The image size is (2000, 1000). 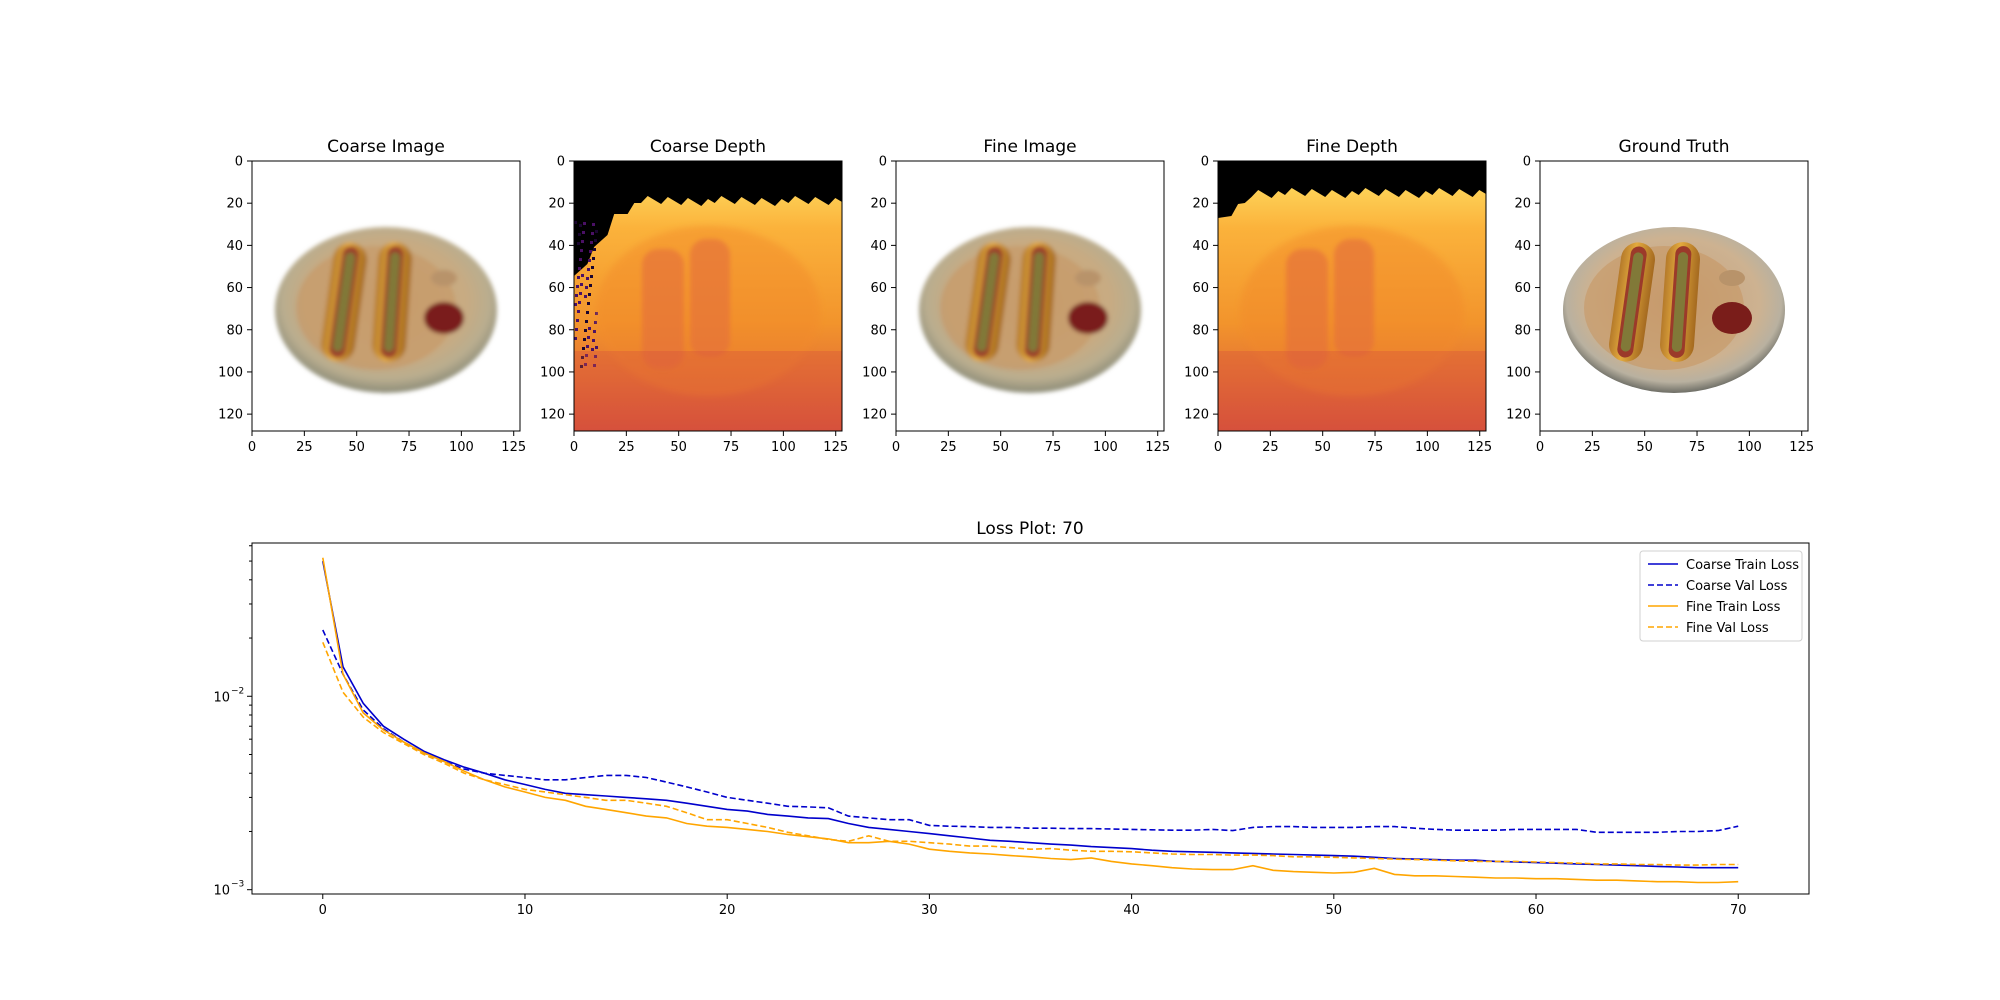 I want to click on panel-fine-depth: Fine Depth 0 25 50 75 100 125 0 20 40 60 80 100 120, so click(x=1338, y=296).